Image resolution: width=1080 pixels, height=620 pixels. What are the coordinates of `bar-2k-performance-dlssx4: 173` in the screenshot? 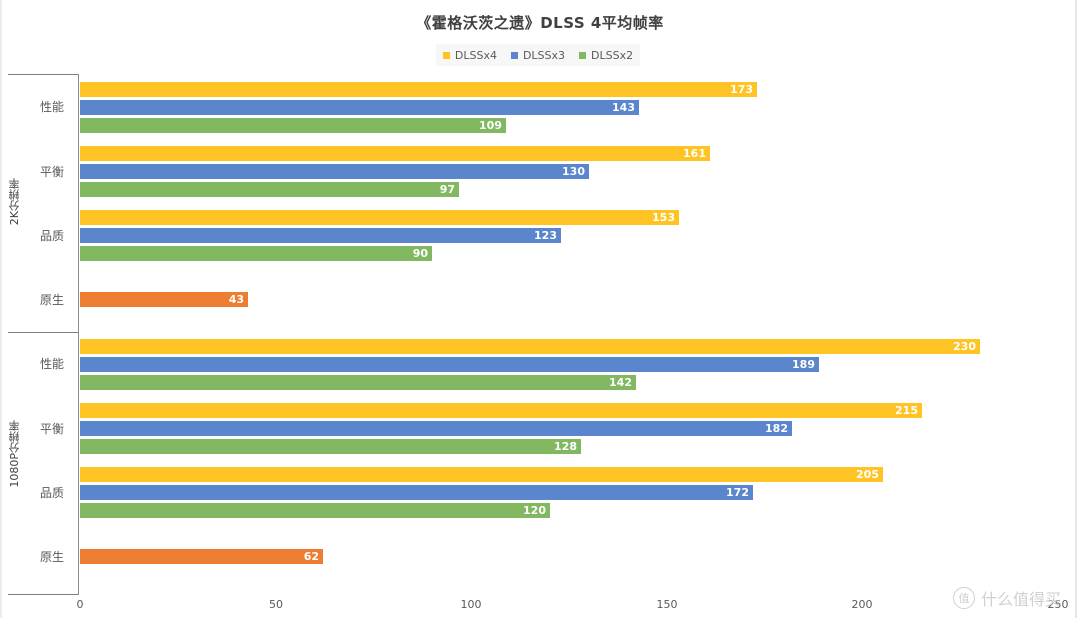 It's located at (418, 89).